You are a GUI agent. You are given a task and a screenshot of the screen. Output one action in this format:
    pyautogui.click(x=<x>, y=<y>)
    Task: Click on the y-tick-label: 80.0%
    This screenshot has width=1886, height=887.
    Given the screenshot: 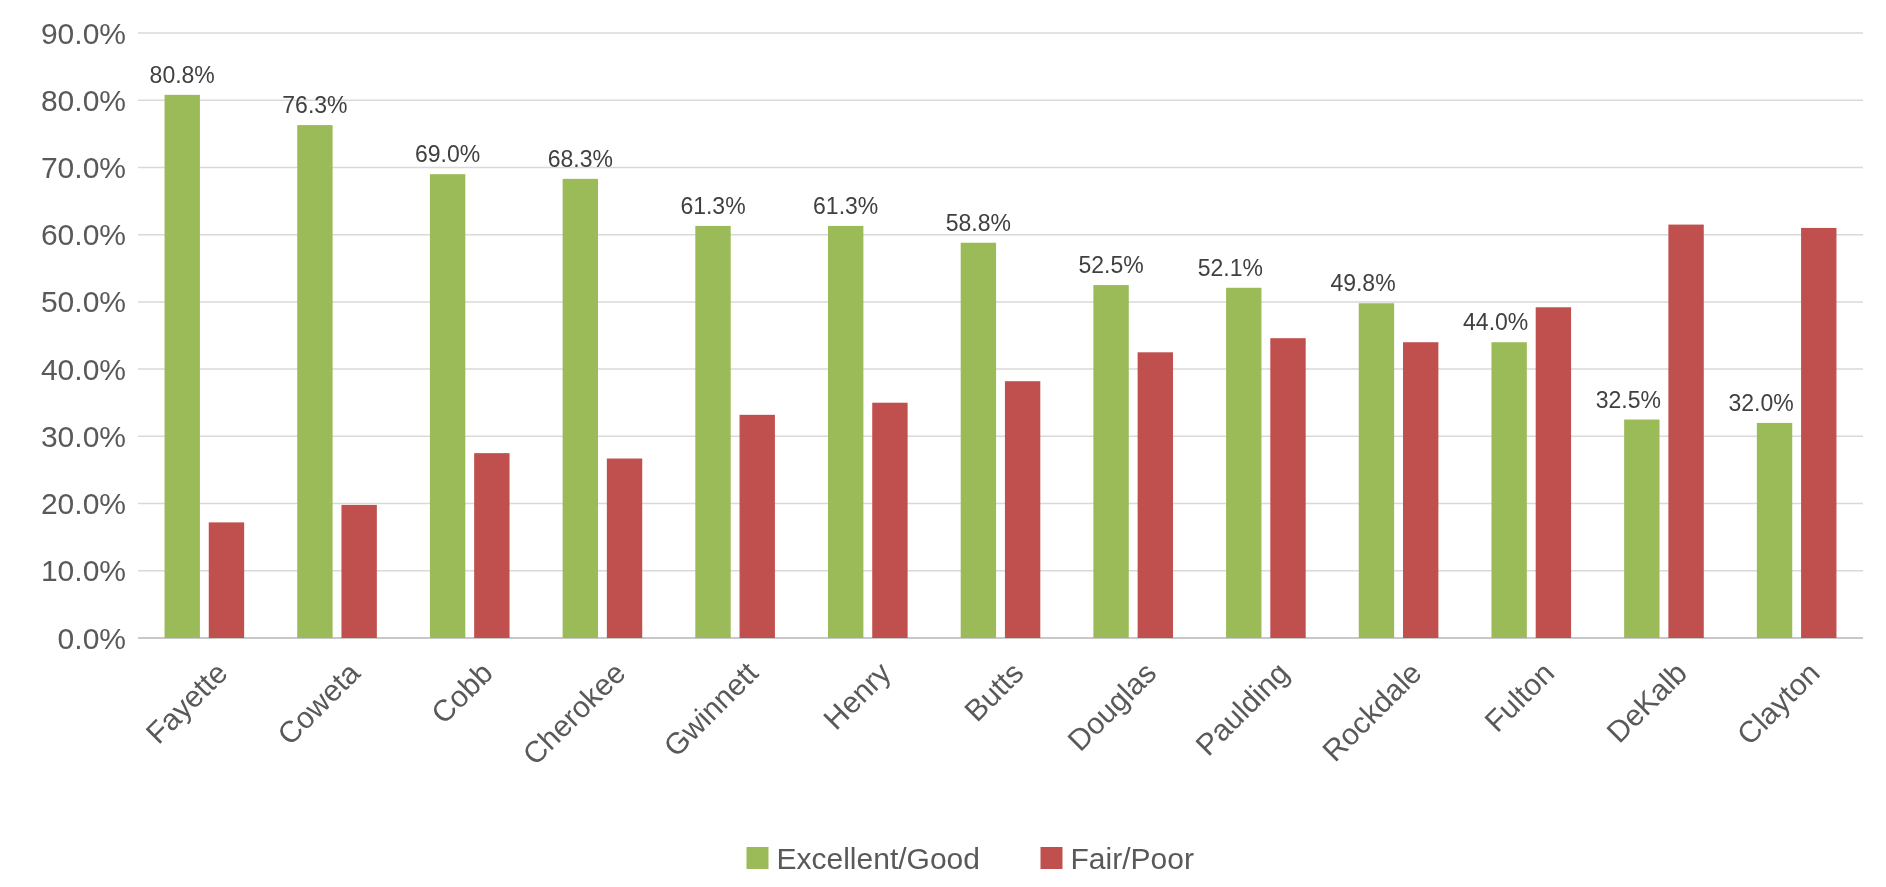 What is the action you would take?
    pyautogui.click(x=83, y=100)
    